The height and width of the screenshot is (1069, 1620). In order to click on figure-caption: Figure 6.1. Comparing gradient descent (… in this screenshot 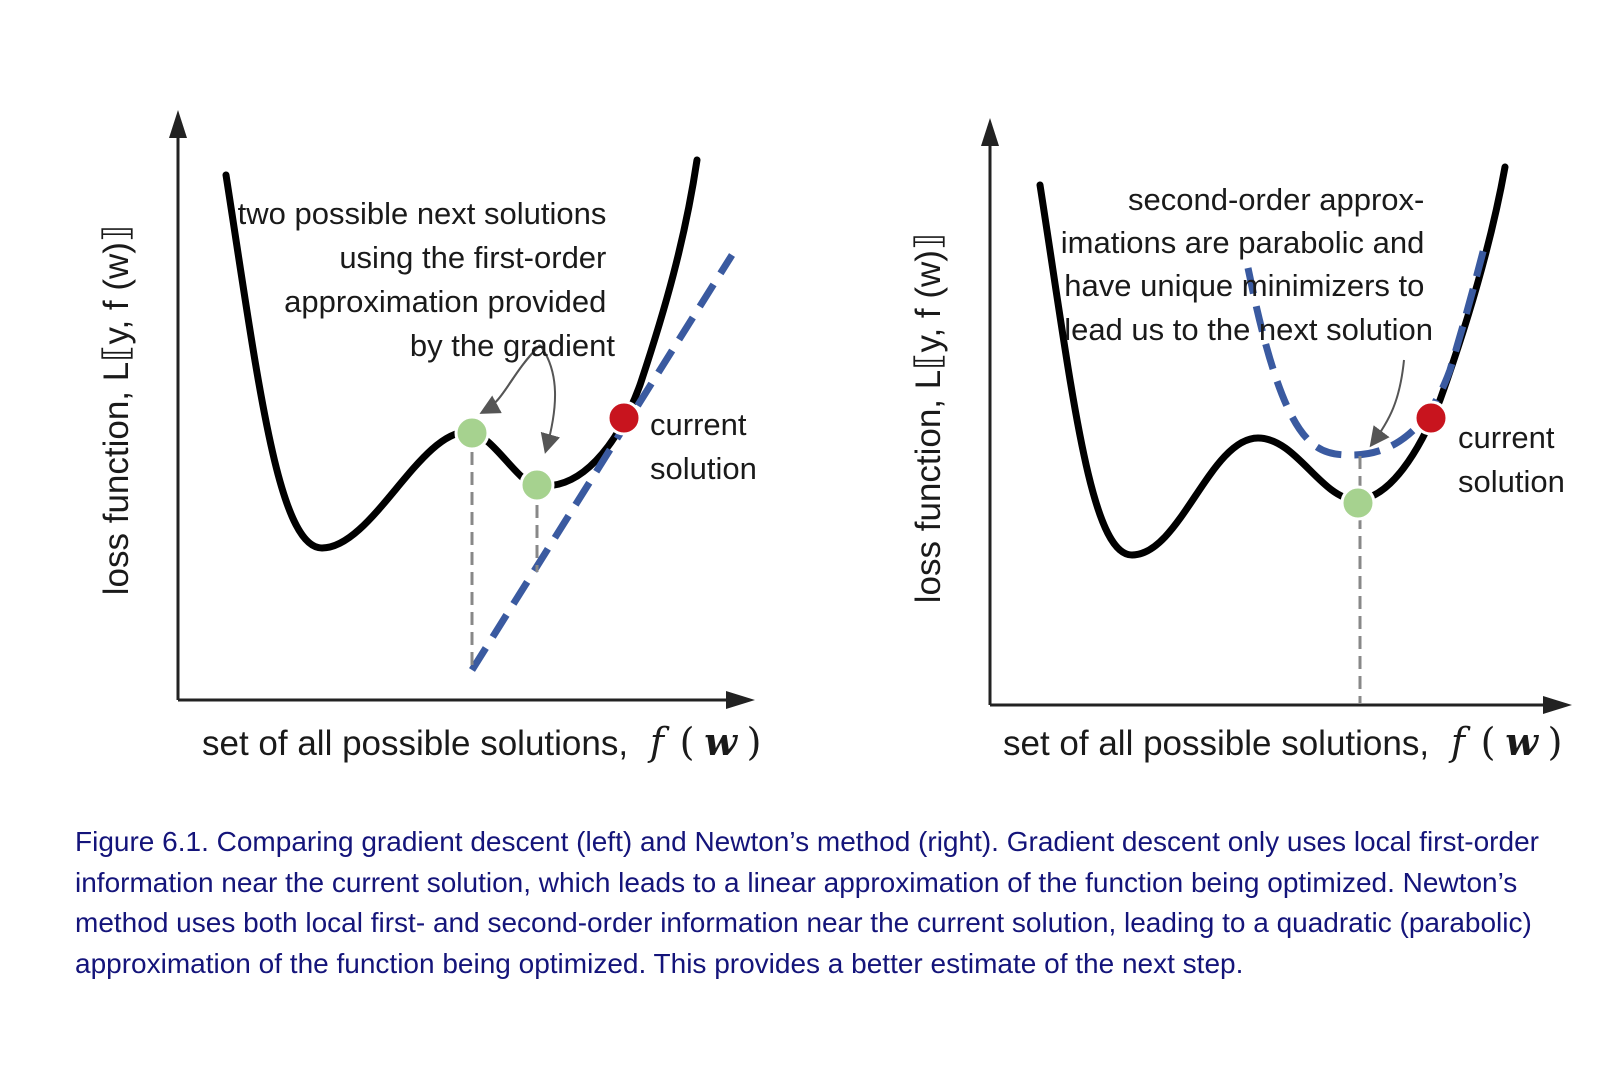, I will do `click(807, 902)`.